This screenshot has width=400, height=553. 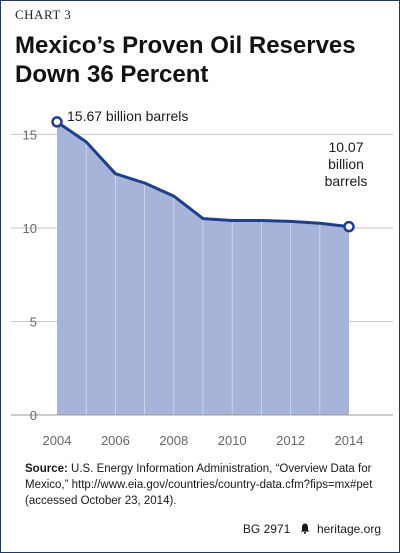 I want to click on y-tick-label: 15, so click(x=30, y=134).